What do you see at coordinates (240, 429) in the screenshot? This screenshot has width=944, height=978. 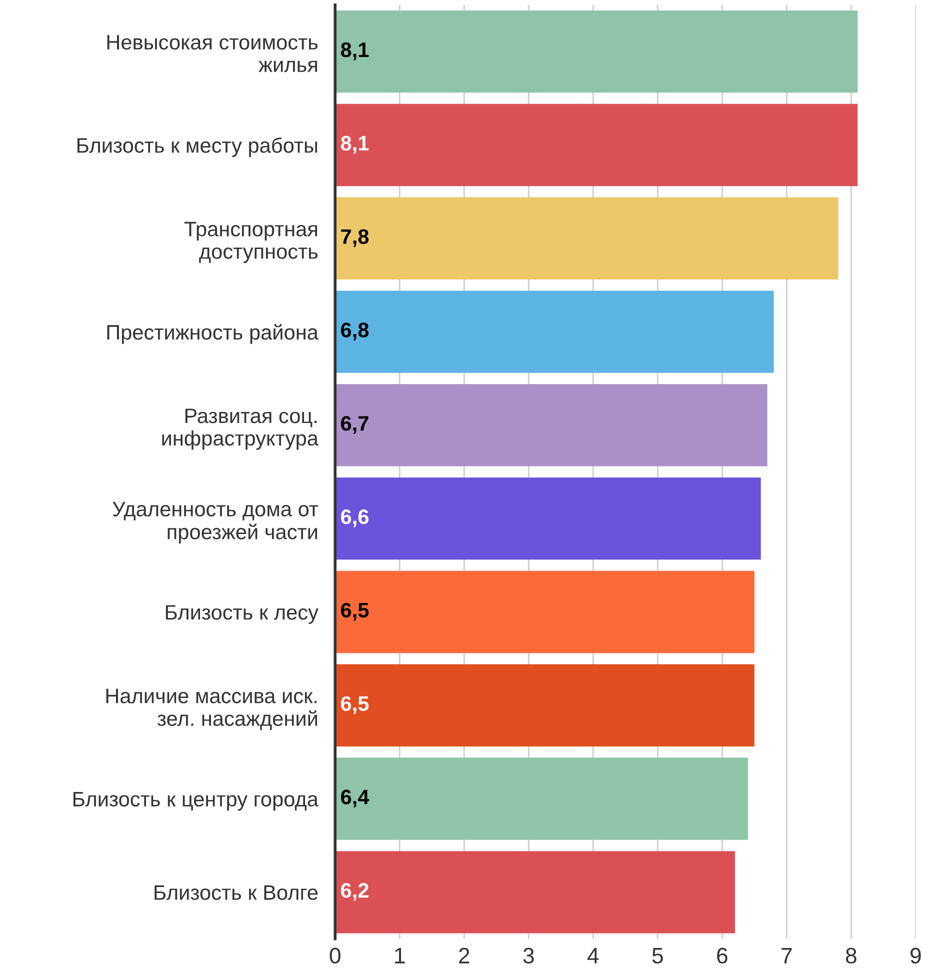 I see `y-tick-label: Развитая соц. инфраструктура` at bounding box center [240, 429].